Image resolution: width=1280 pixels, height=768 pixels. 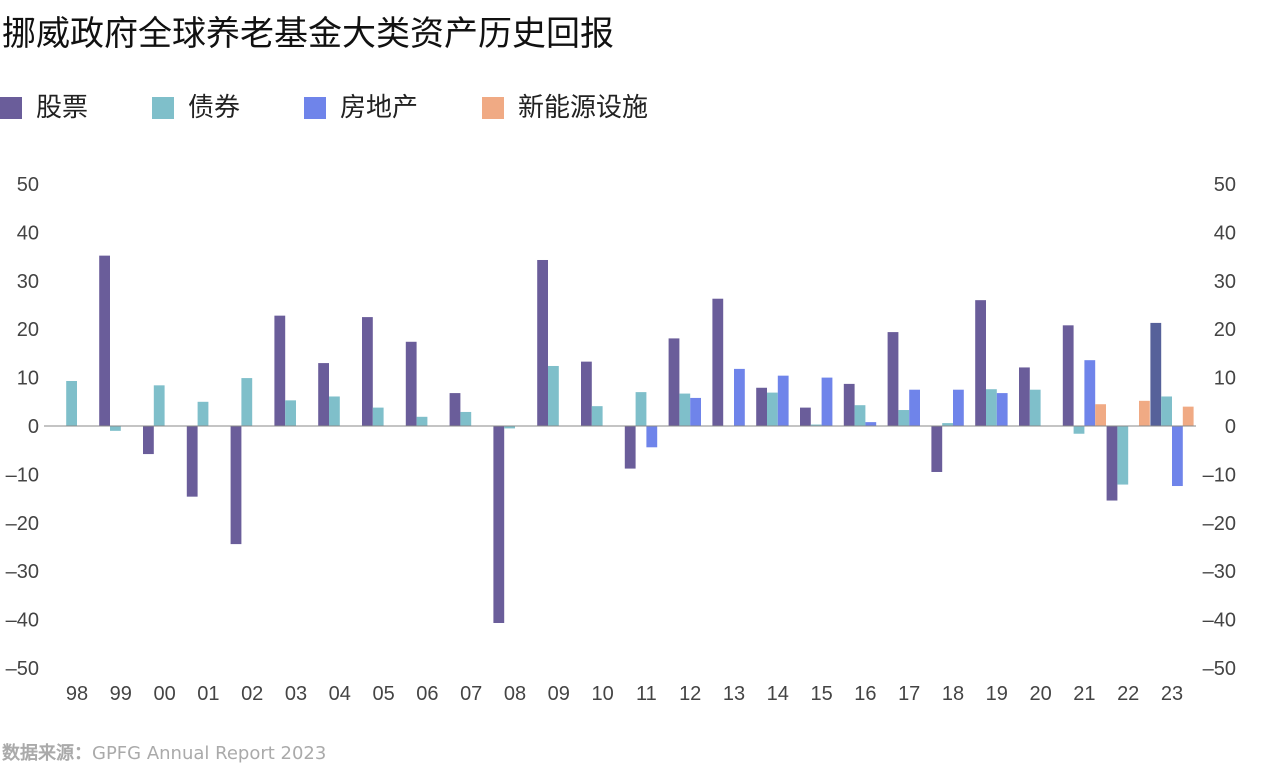 I want to click on legend-item-renewable-infrastructure: 新能源设施, so click(x=565, y=108).